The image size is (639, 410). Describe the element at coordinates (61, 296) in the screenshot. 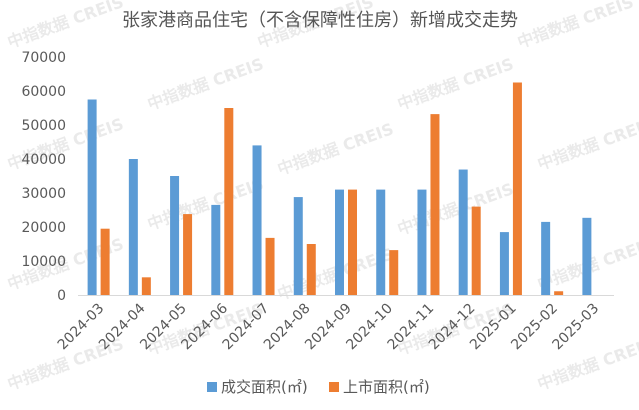

I see `y-tick-label: 0` at that location.